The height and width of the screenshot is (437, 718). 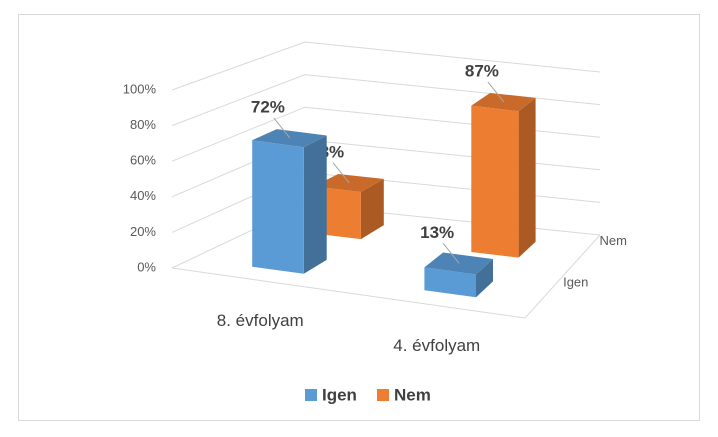 What do you see at coordinates (437, 232) in the screenshot?
I see `data-label: 13%` at bounding box center [437, 232].